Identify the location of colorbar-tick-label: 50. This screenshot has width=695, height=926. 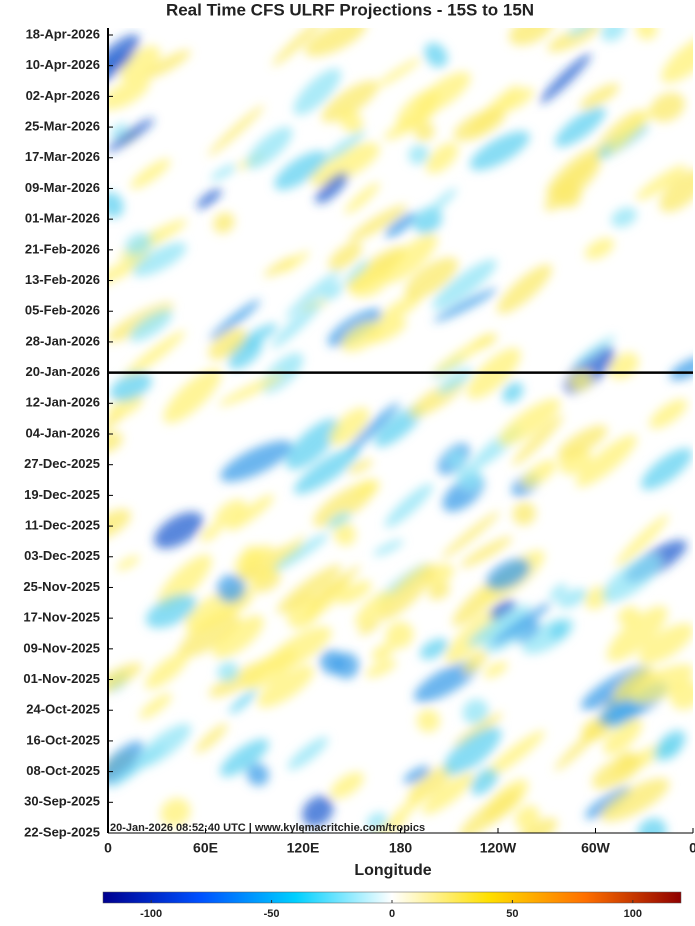
(512, 914).